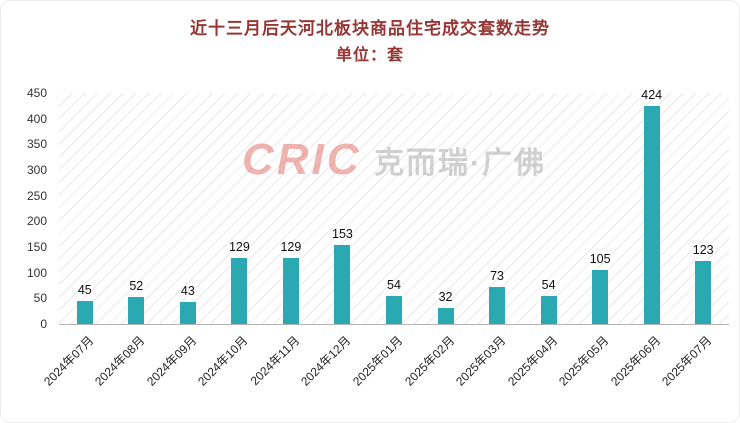 This screenshot has width=740, height=423. Describe the element at coordinates (36, 118) in the screenshot. I see `y-tick-label: 400` at that location.